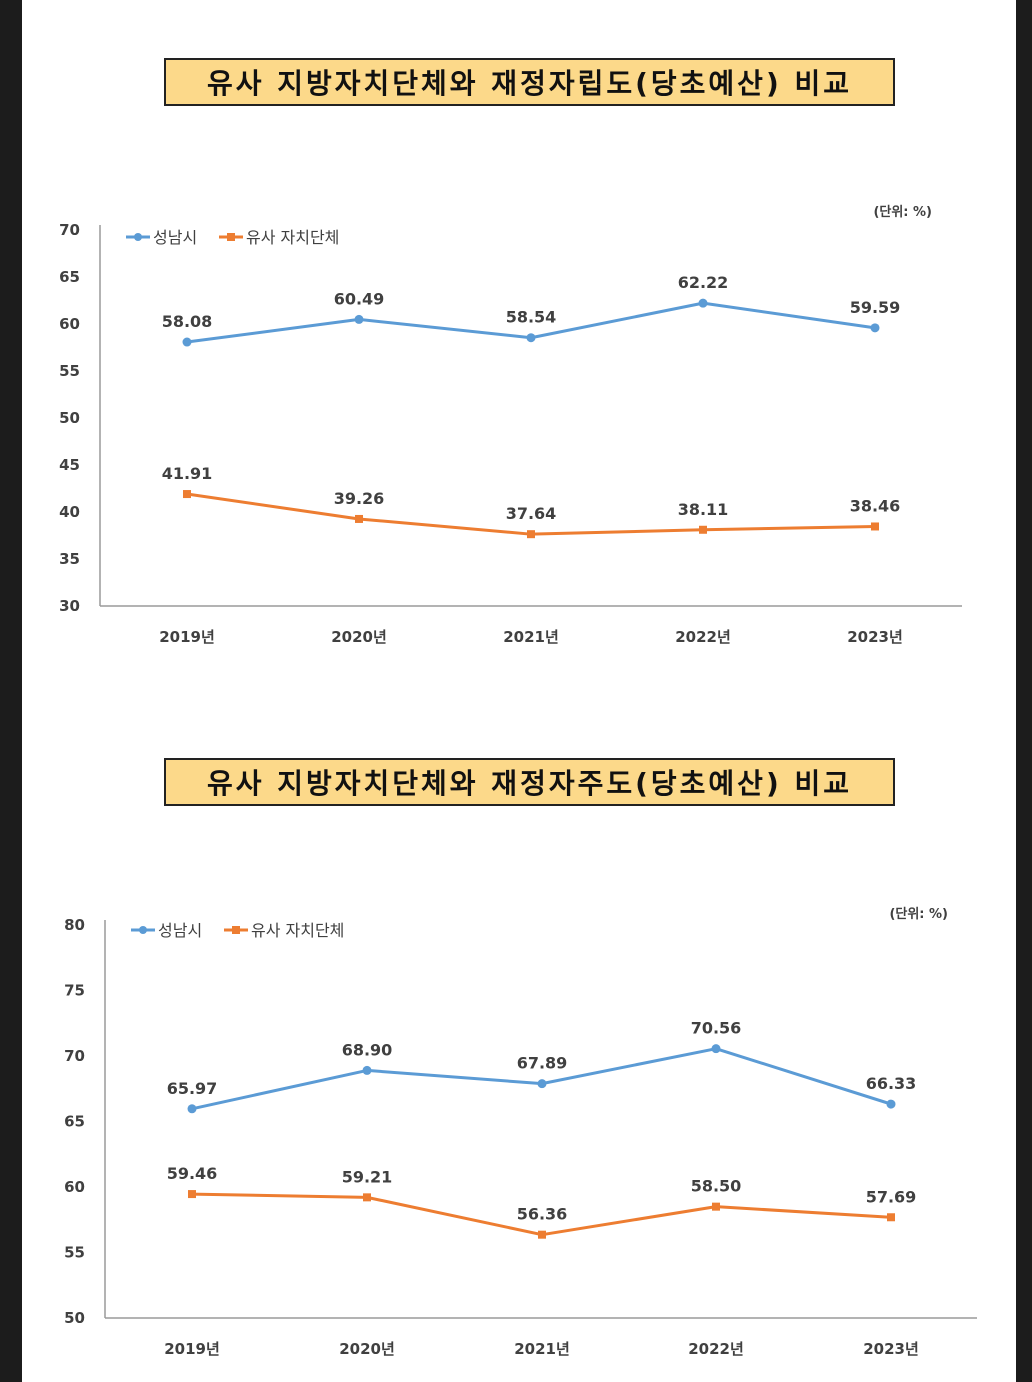 Image resolution: width=1032 pixels, height=1382 pixels. What do you see at coordinates (891, 1196) in the screenshot?
I see `data-label: 57.69` at bounding box center [891, 1196].